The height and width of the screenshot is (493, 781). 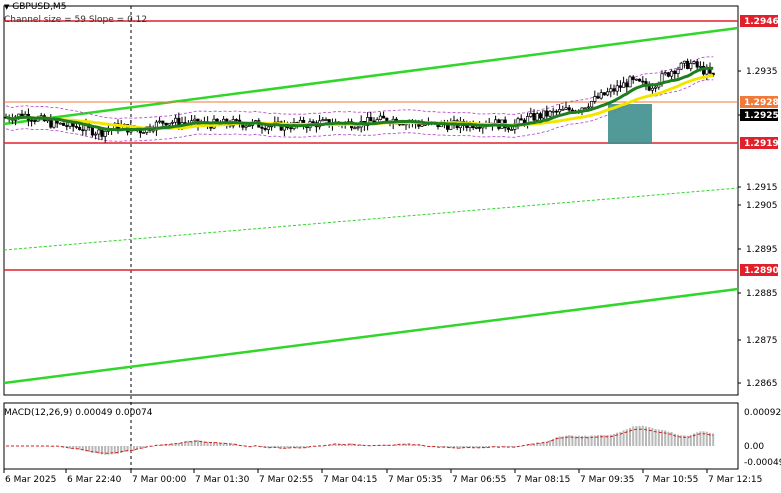 I want to click on level-price-label: 1.2890, so click(x=759, y=270).